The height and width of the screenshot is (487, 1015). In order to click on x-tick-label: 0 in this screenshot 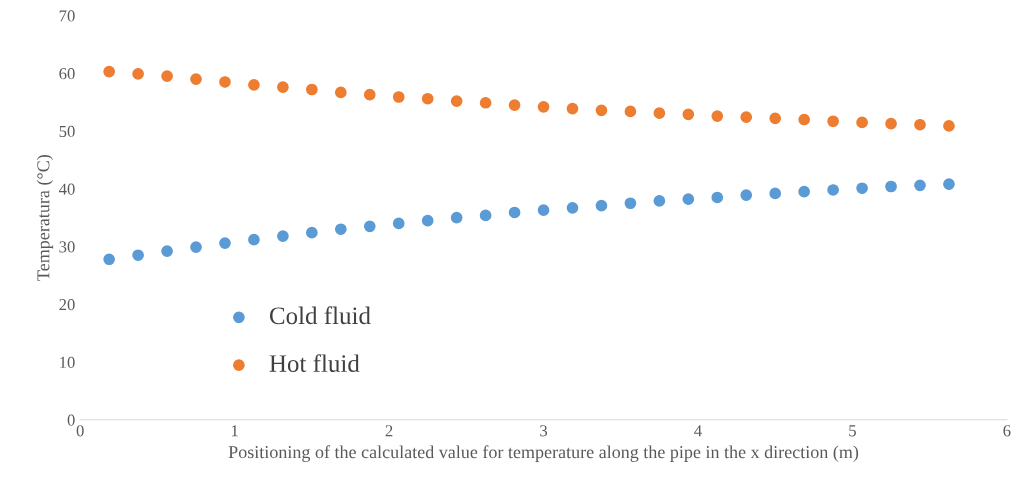, I will do `click(80, 431)`.